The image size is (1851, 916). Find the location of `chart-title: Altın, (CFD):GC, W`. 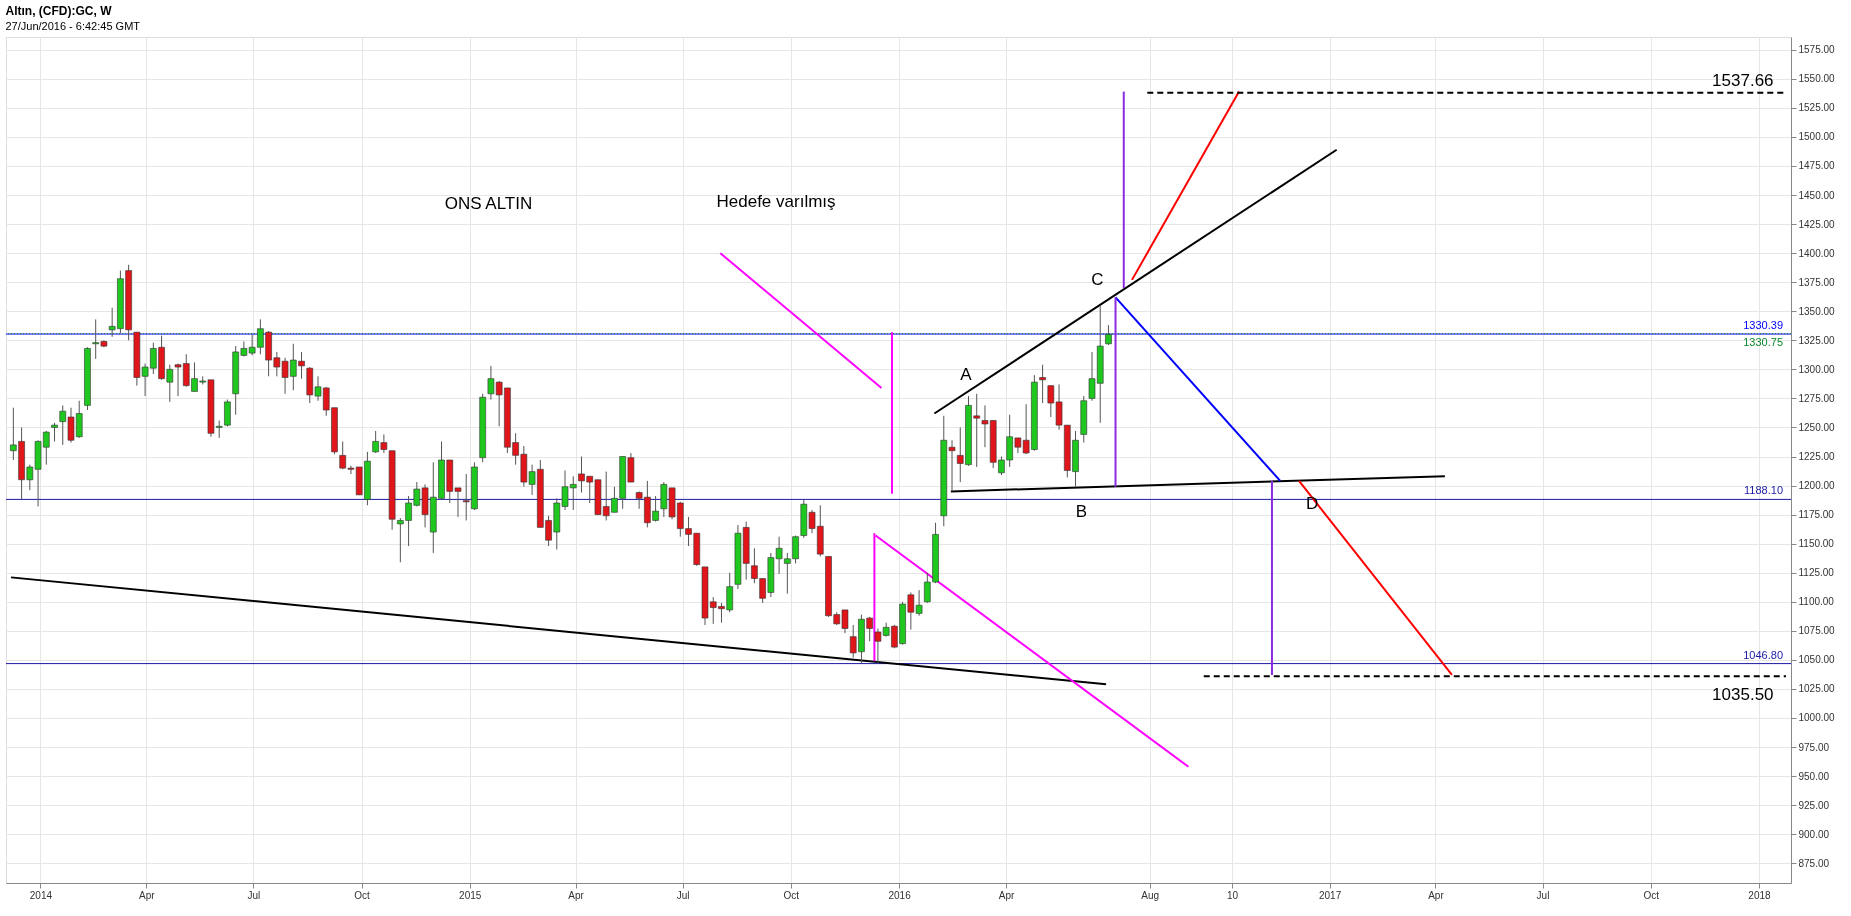

chart-title: Altın, (CFD):GC, W is located at coordinates (59, 11).